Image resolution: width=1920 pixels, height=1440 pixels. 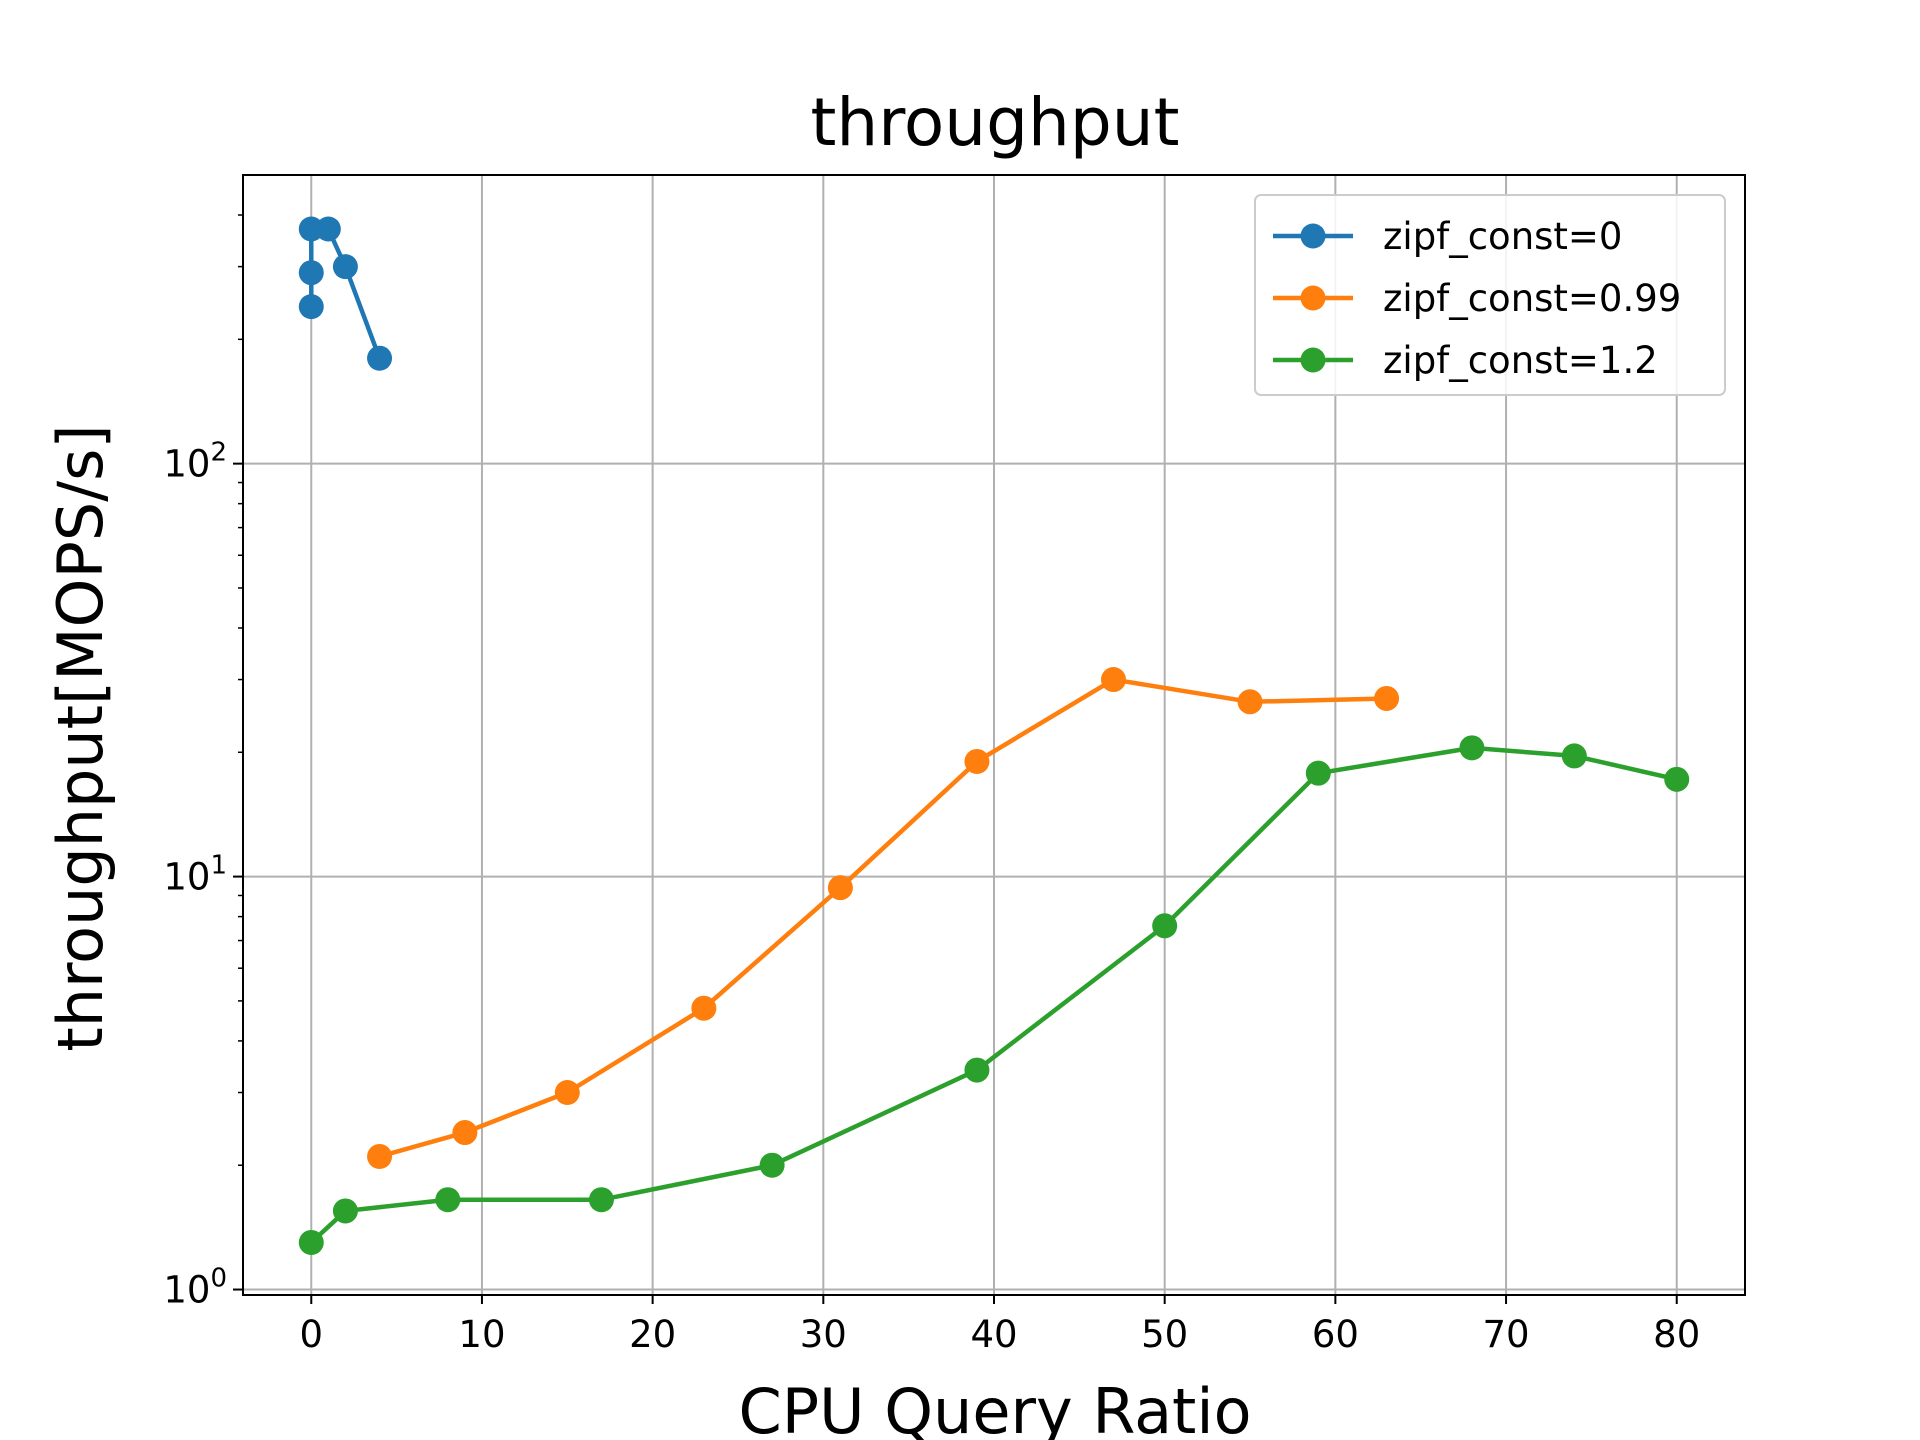 What do you see at coordinates (80, 737) in the screenshot?
I see `y-axis-label: throughput[MOPS/s]` at bounding box center [80, 737].